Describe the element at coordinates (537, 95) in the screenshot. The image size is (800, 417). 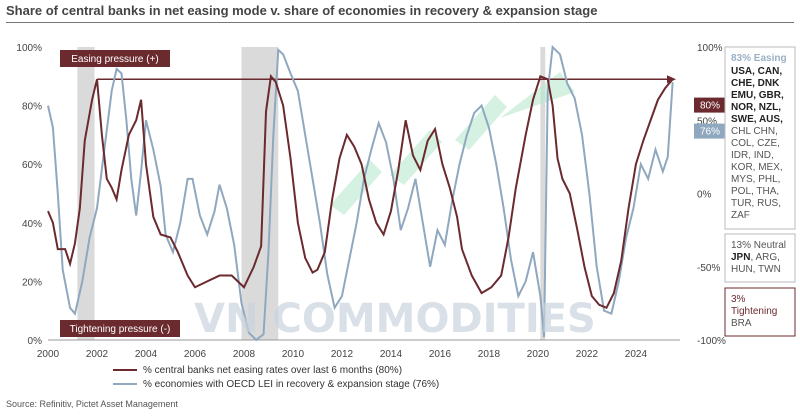
I see `watermark-arrow-head` at that location.